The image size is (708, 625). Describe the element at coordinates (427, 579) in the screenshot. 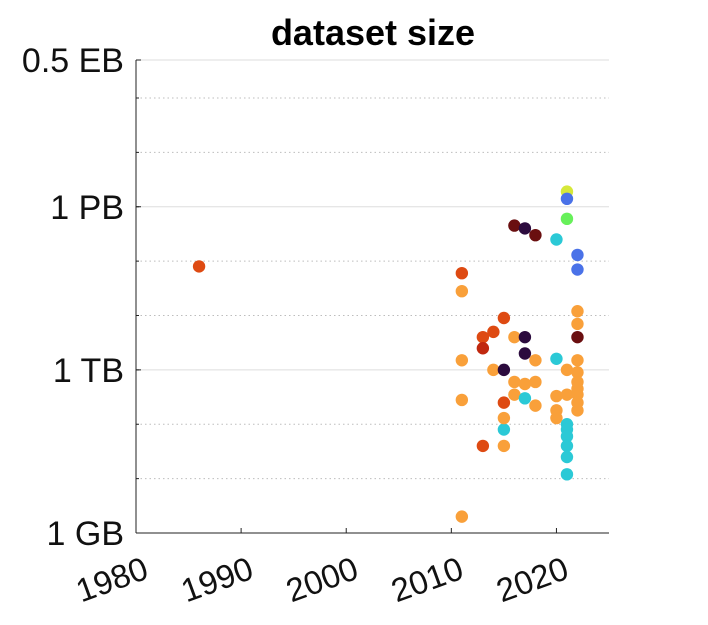

I see `x-tick-label: 2010` at that location.